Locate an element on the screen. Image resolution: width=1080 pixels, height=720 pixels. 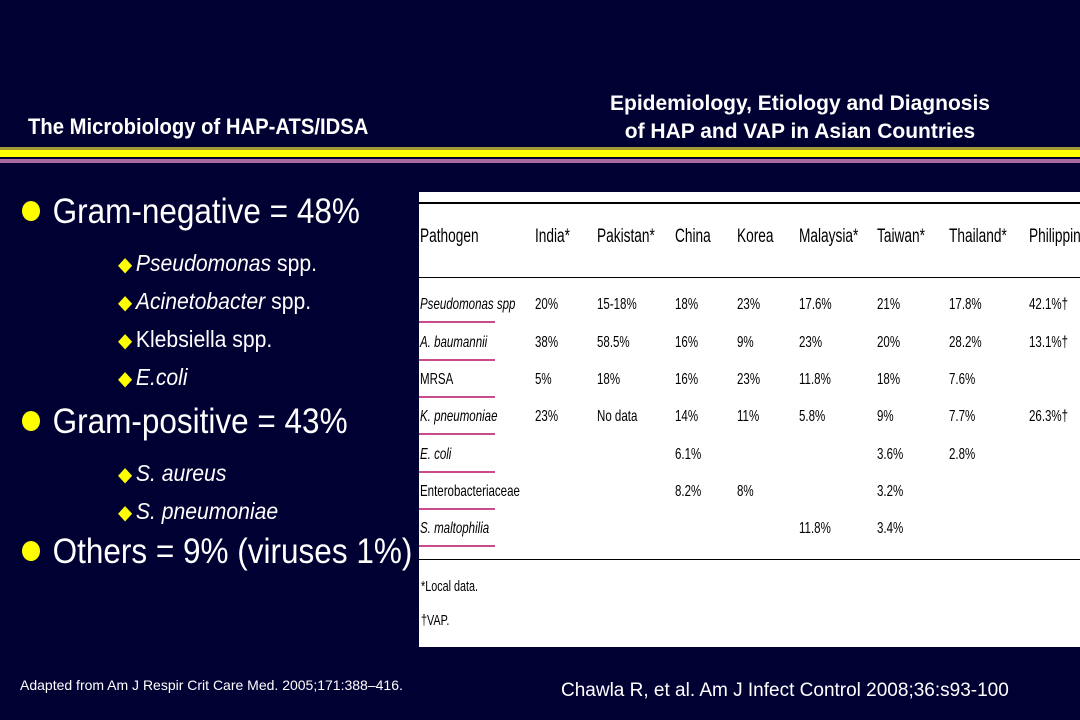
table-header-cell: Thailand* is located at coordinates (978, 236).